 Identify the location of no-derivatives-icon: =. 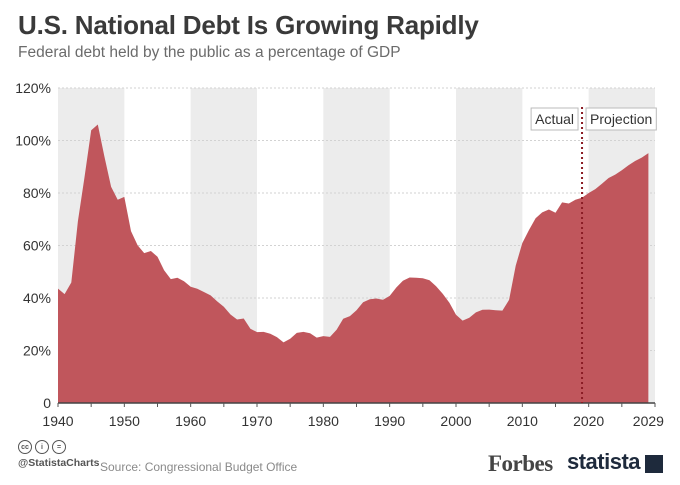
(59, 447).